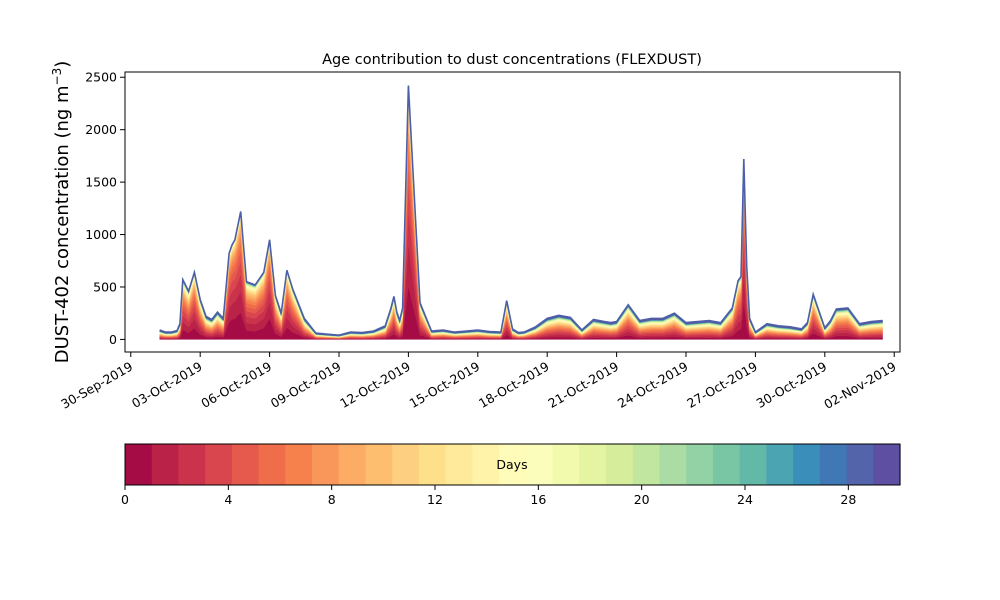 The width and height of the screenshot is (1000, 600). Describe the element at coordinates (101, 234) in the screenshot. I see `y-tick-label: 1000` at that location.